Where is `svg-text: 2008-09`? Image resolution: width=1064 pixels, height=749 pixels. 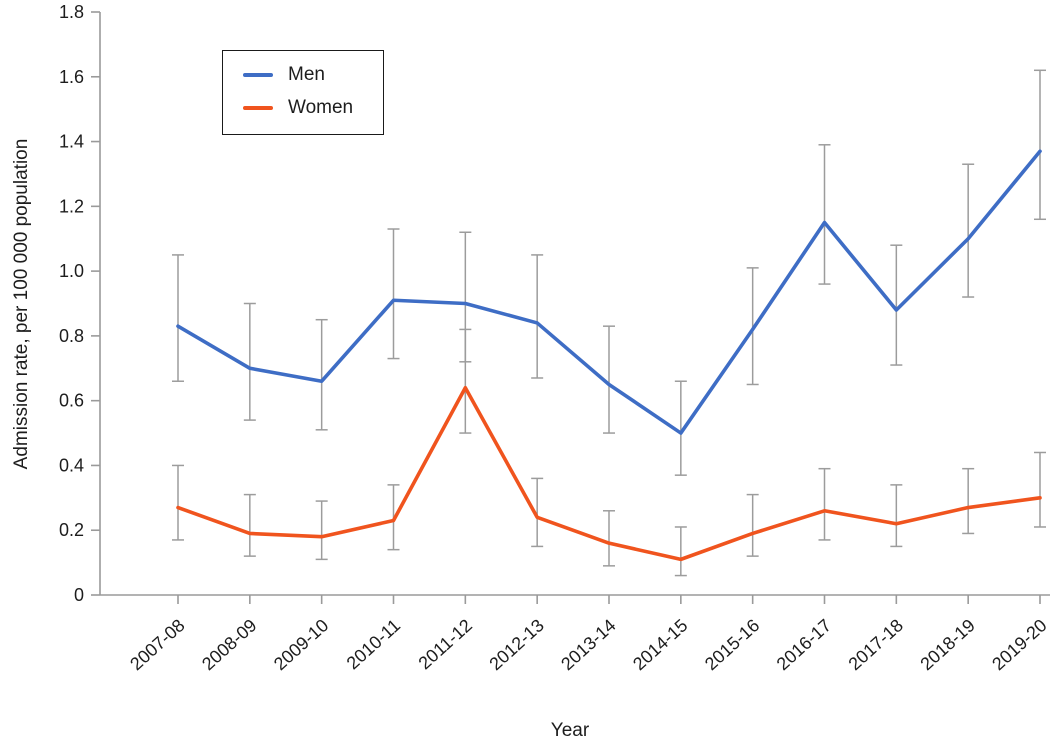 svg-text: 2008-09 is located at coordinates (229, 644).